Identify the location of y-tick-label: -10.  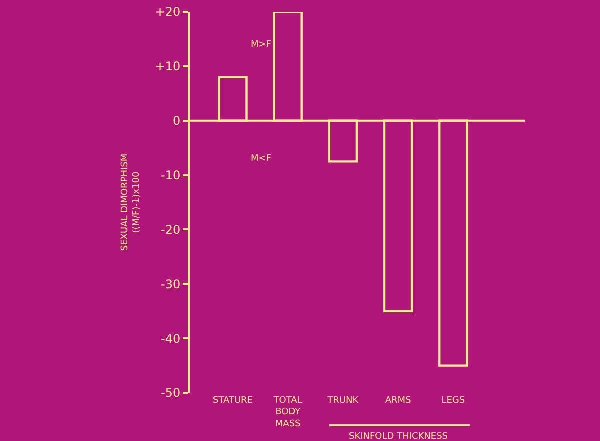
(170, 175).